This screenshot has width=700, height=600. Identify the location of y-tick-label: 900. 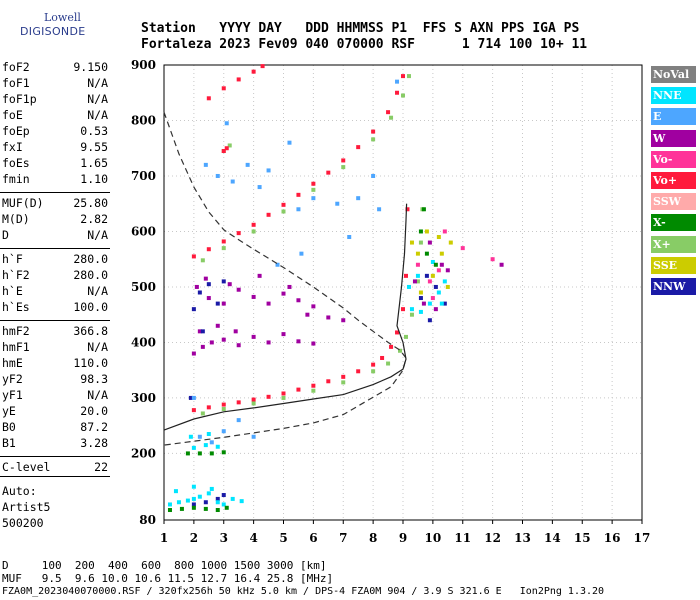
(143, 65).